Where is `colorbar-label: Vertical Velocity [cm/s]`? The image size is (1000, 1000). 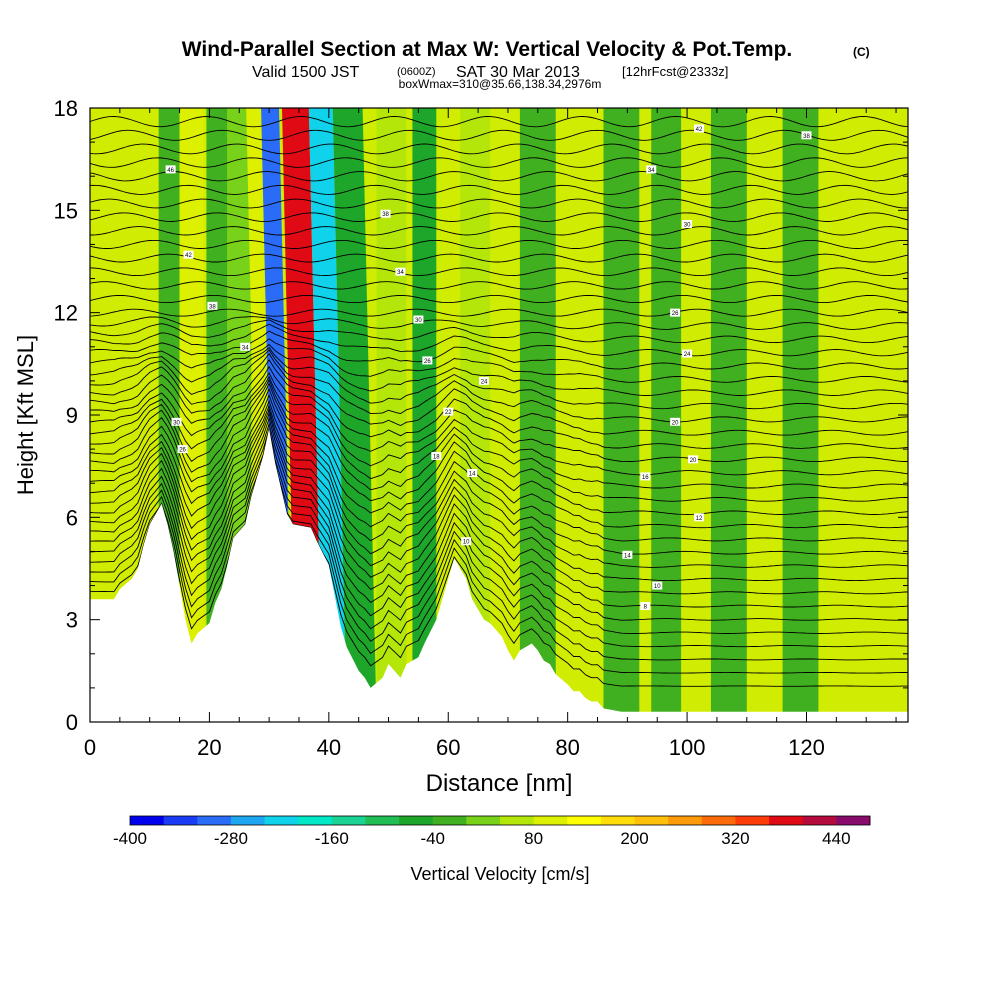
colorbar-label: Vertical Velocity [cm/s] is located at coordinates (499, 874).